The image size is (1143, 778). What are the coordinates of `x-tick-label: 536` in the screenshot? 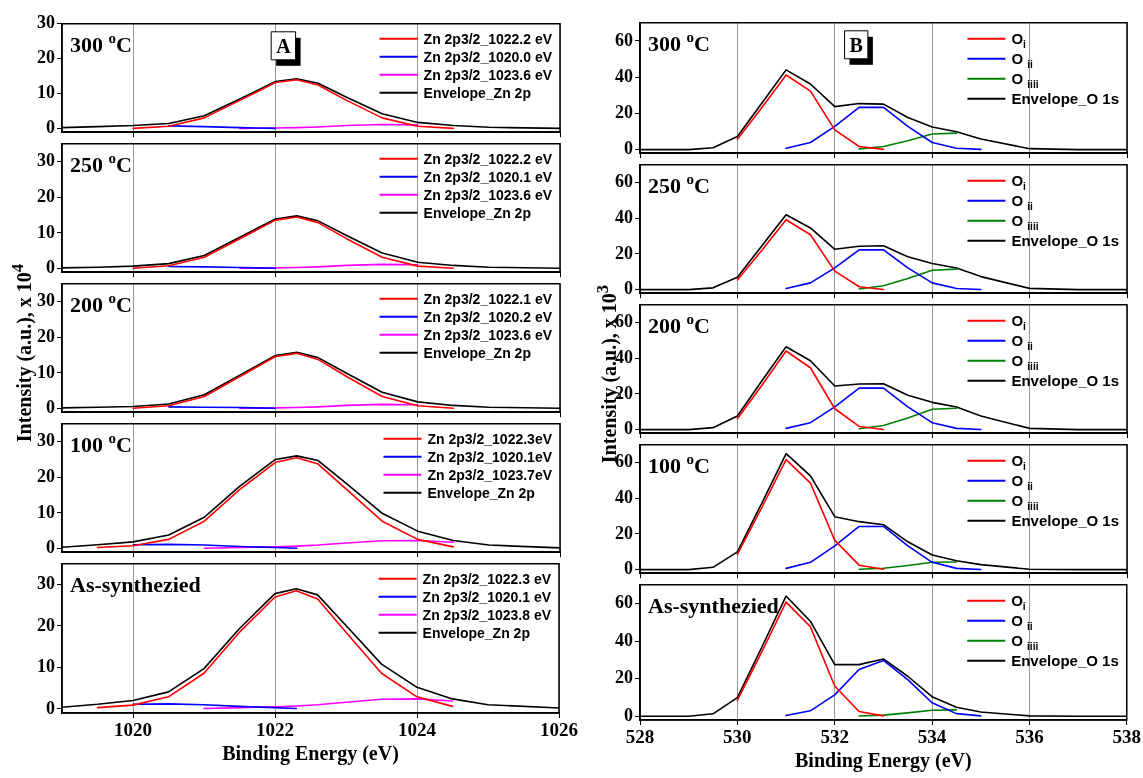 It's located at (1029, 737).